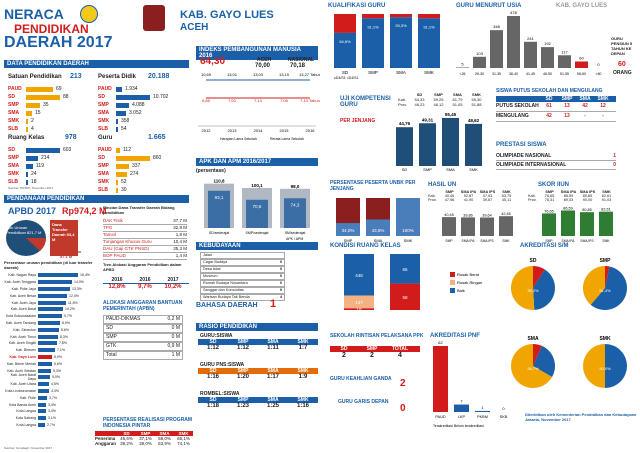  I want to click on rasio-val: 1:25, so click(272, 406).